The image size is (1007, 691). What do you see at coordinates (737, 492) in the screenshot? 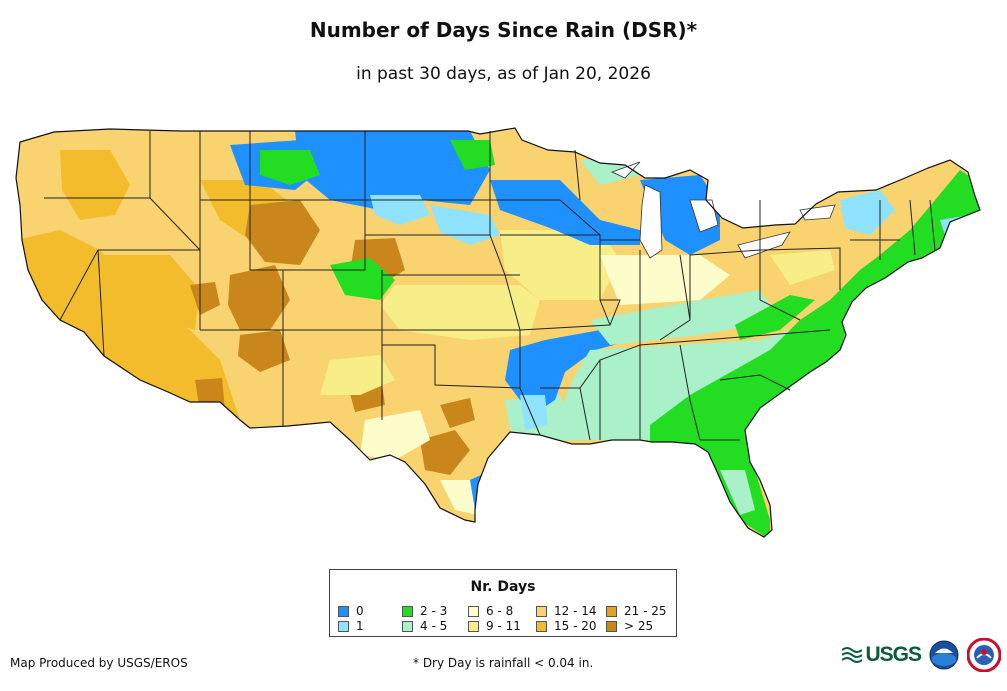
I see `zone-4-5-florida` at bounding box center [737, 492].